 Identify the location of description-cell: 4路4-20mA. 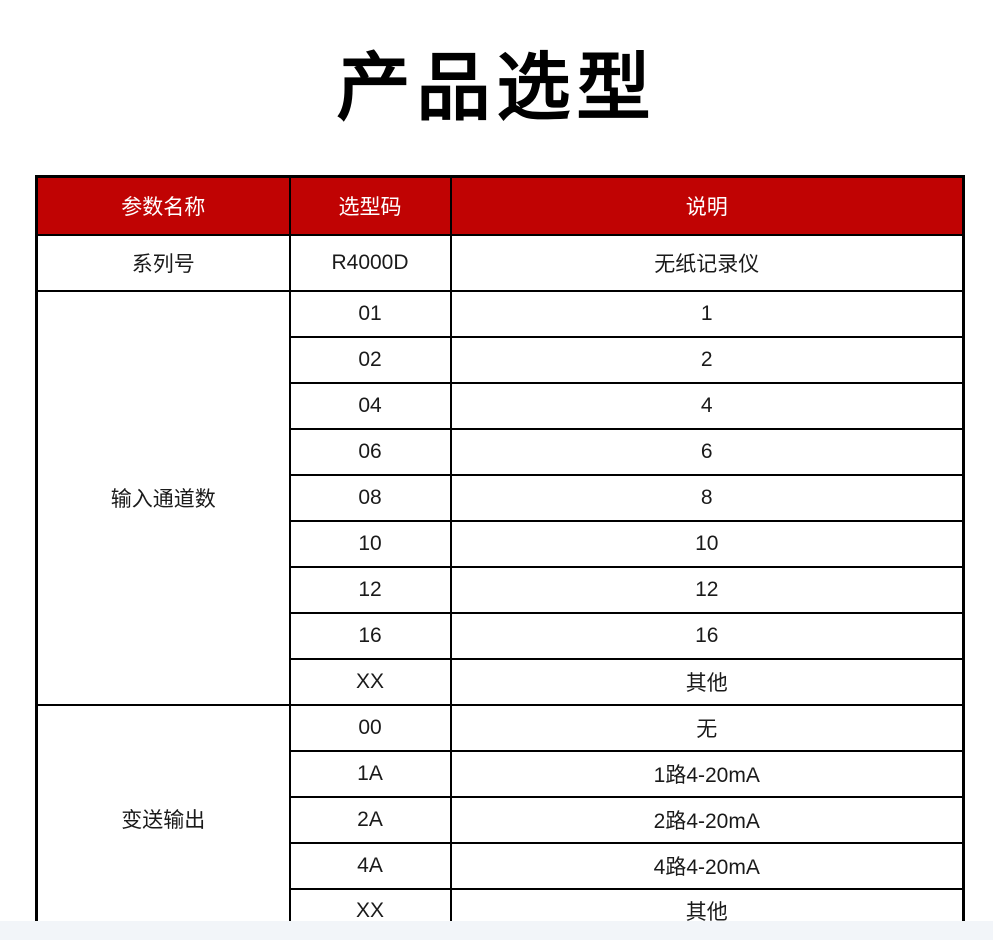
(707, 865).